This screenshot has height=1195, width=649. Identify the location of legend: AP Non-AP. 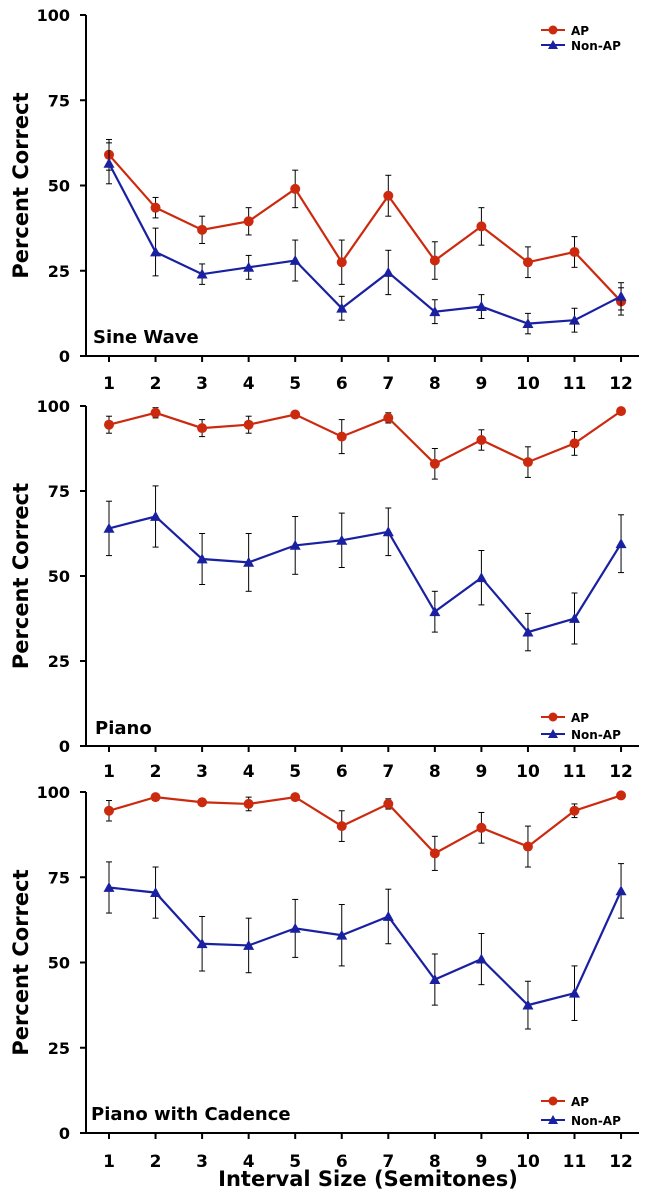
(581, 1111).